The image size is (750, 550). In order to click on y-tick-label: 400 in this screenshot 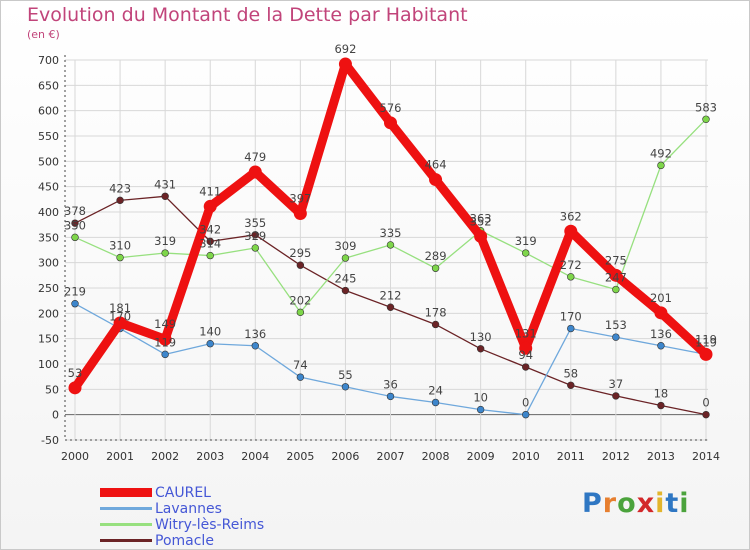, I will do `click(48, 212)`.